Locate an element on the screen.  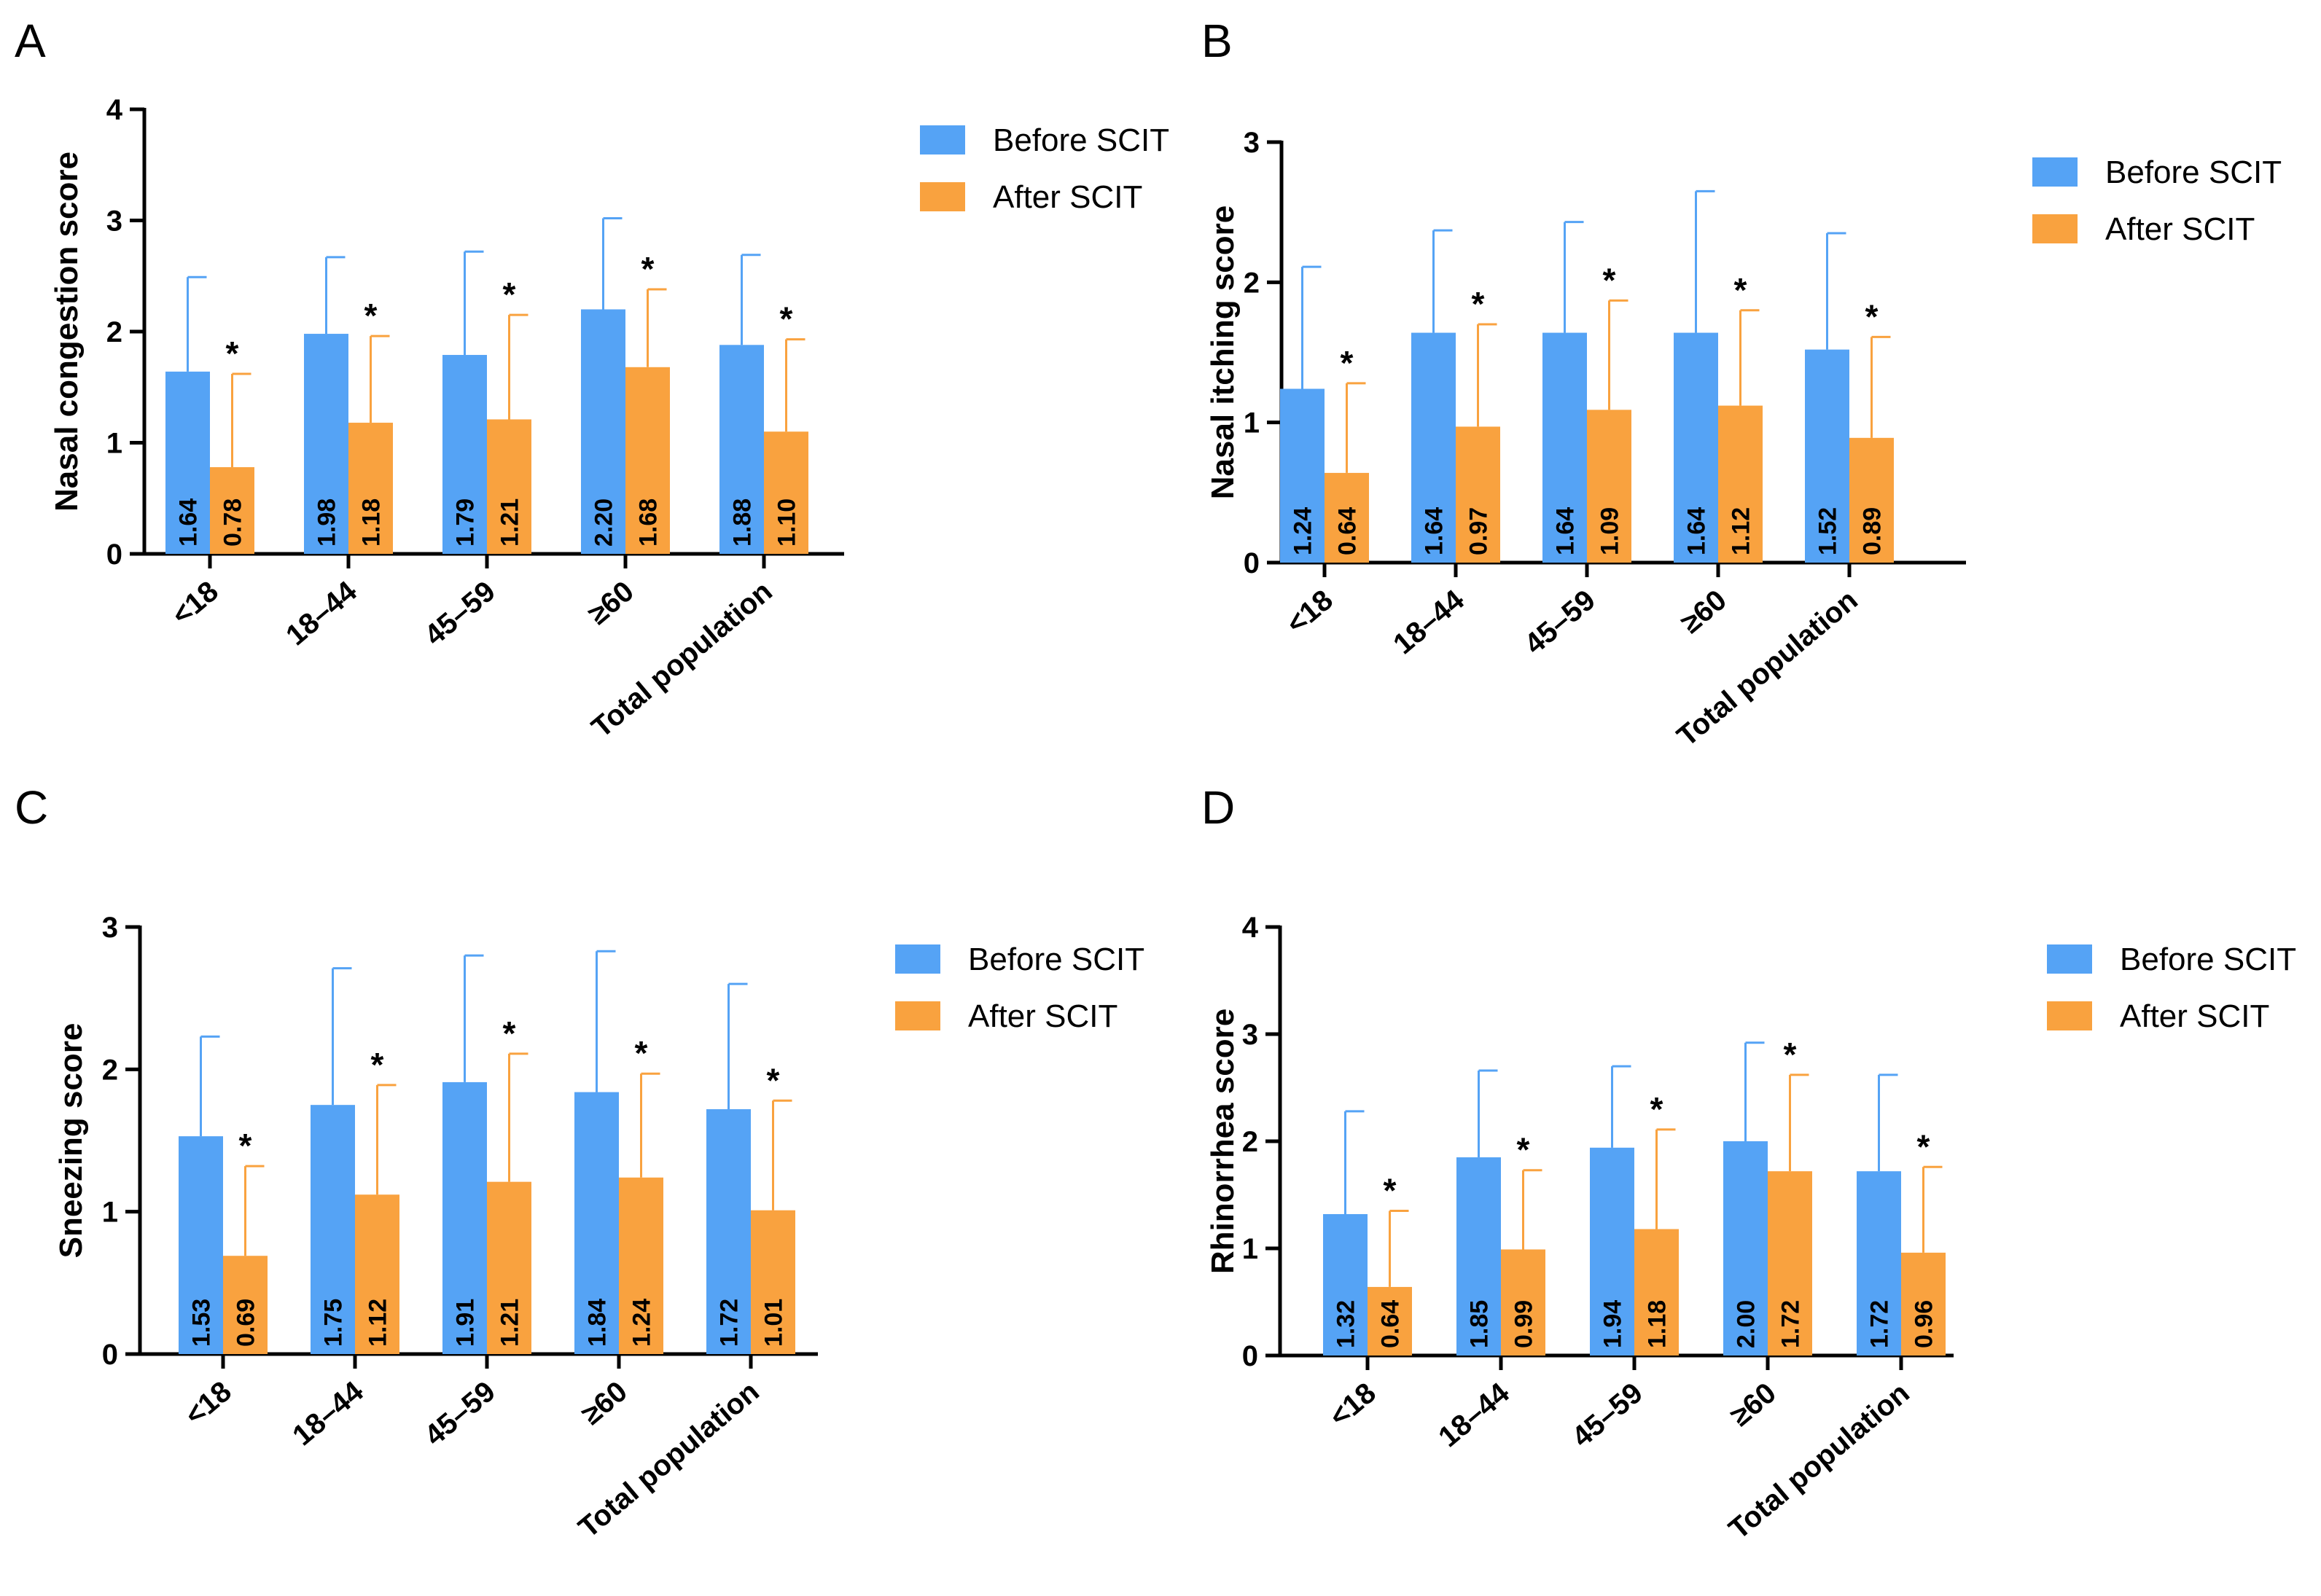
value-label-before: 1.84 is located at coordinates (598, 1323).